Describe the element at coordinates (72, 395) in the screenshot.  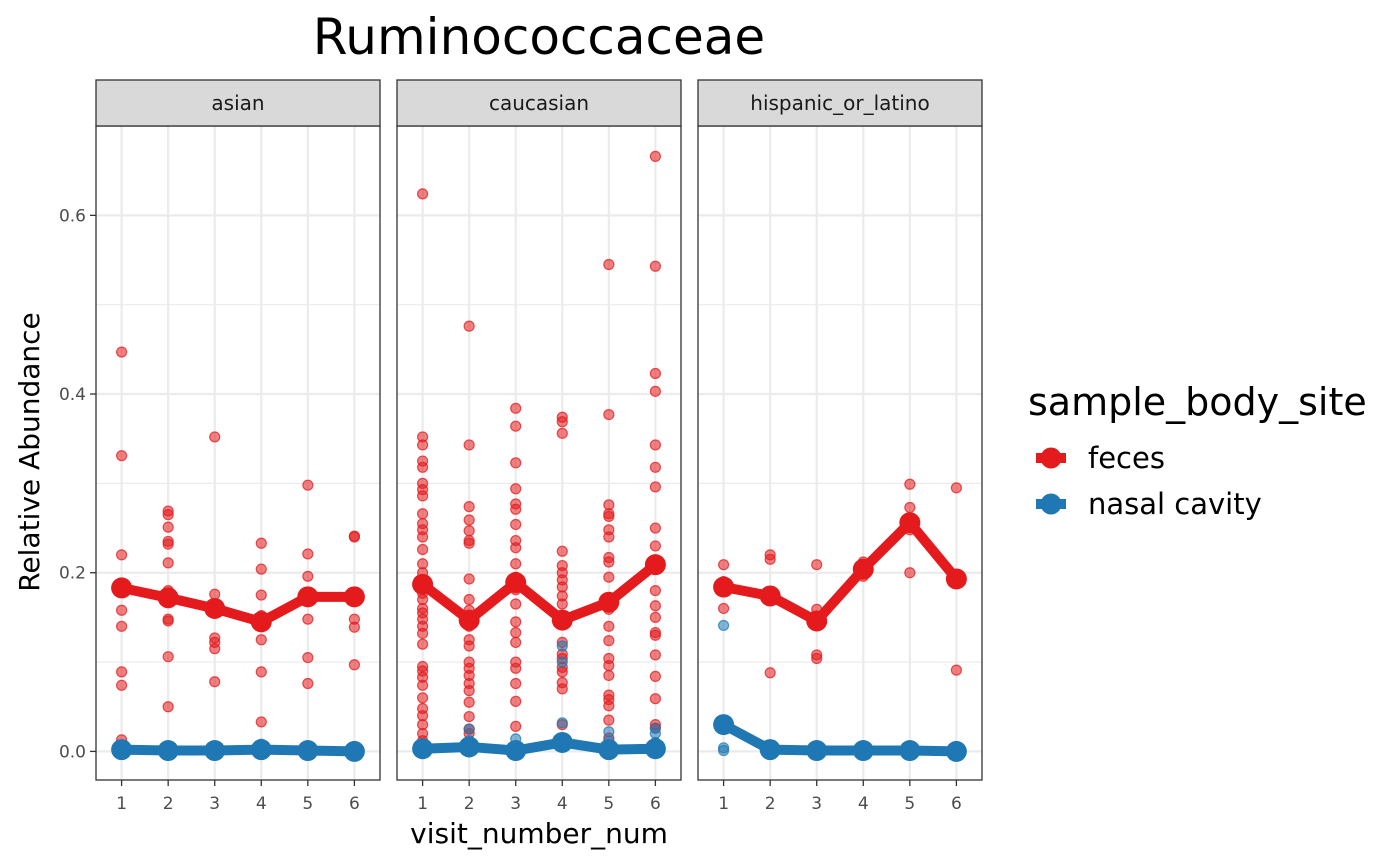
I see `y-tick-label: 0.4` at that location.